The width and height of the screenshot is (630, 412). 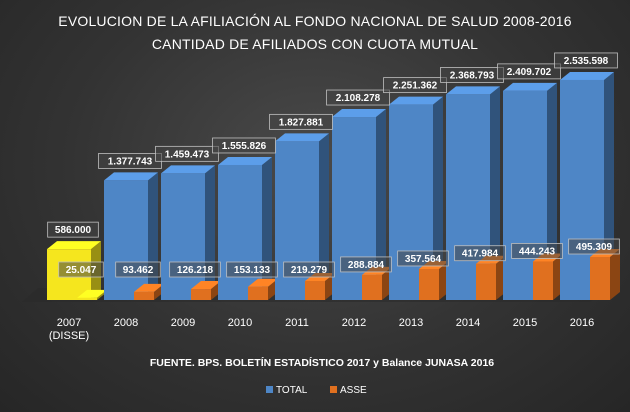 I want to click on x-tick-3: 2010, so click(x=240, y=323).